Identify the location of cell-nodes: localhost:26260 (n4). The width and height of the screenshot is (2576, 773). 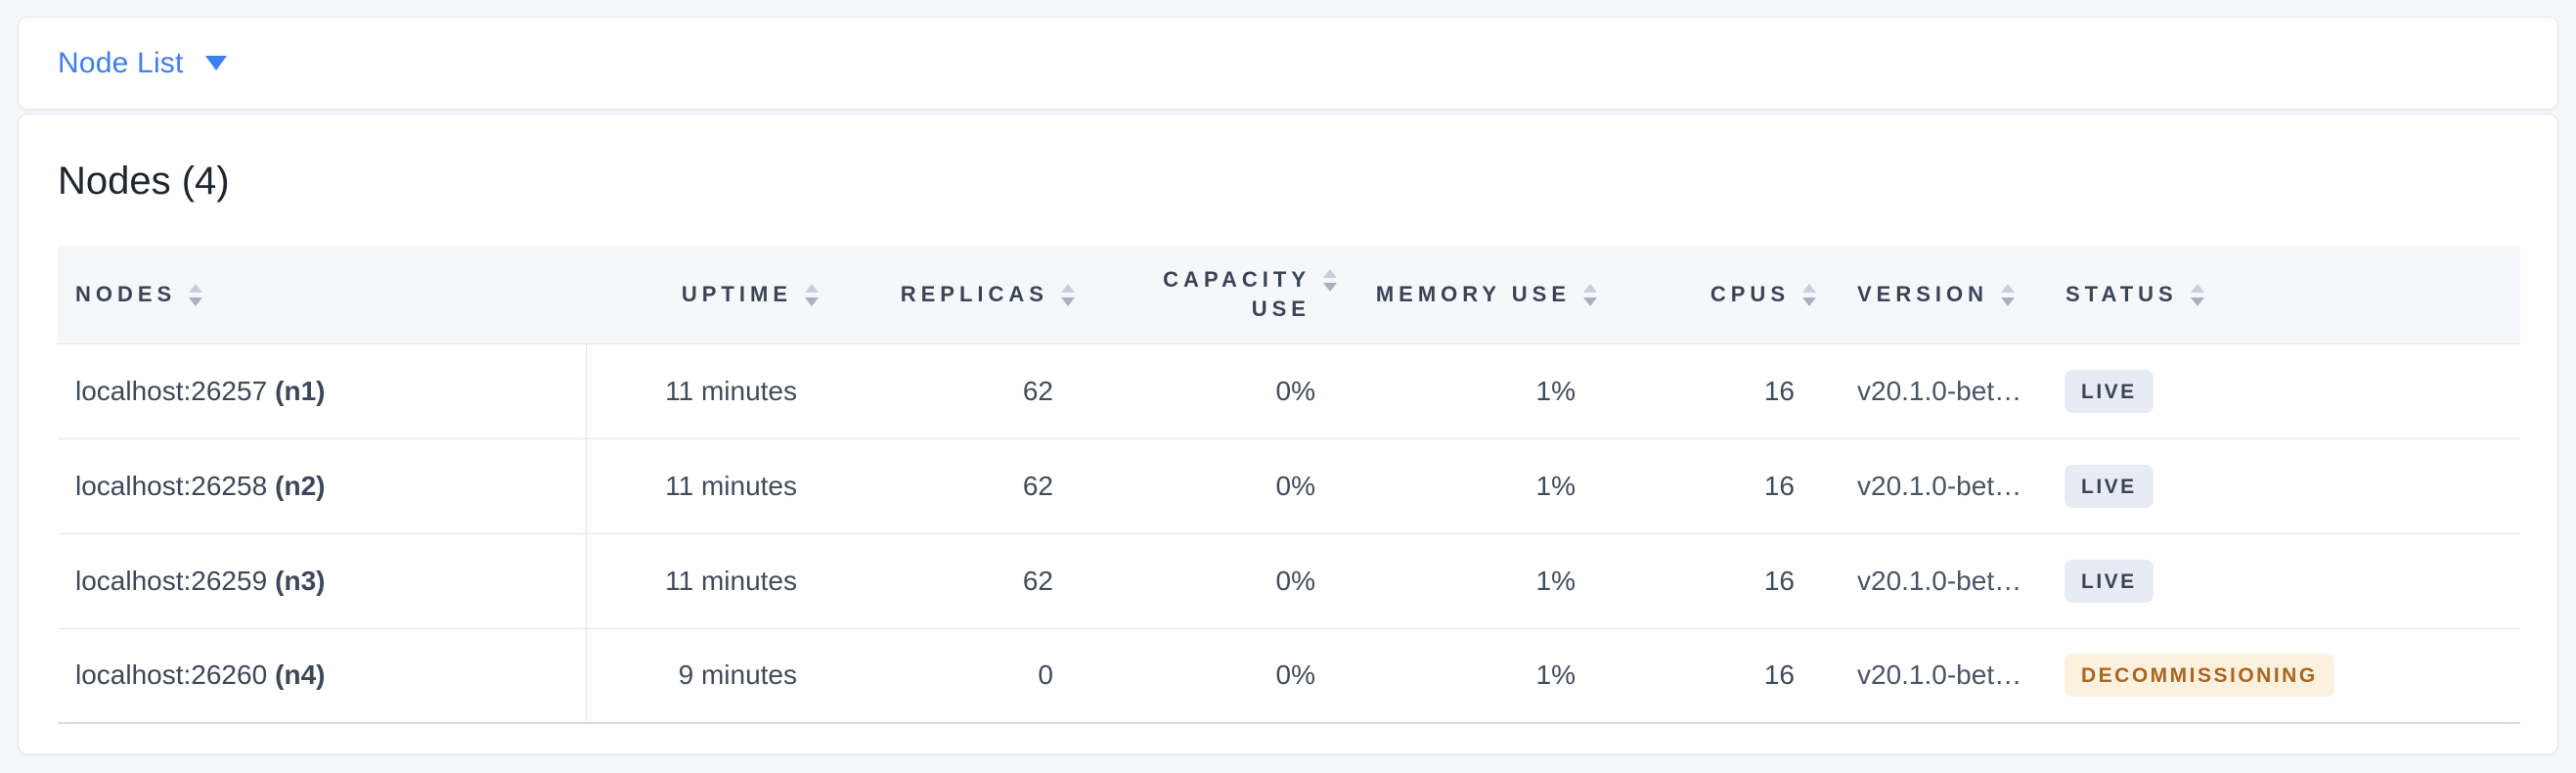
(323, 676).